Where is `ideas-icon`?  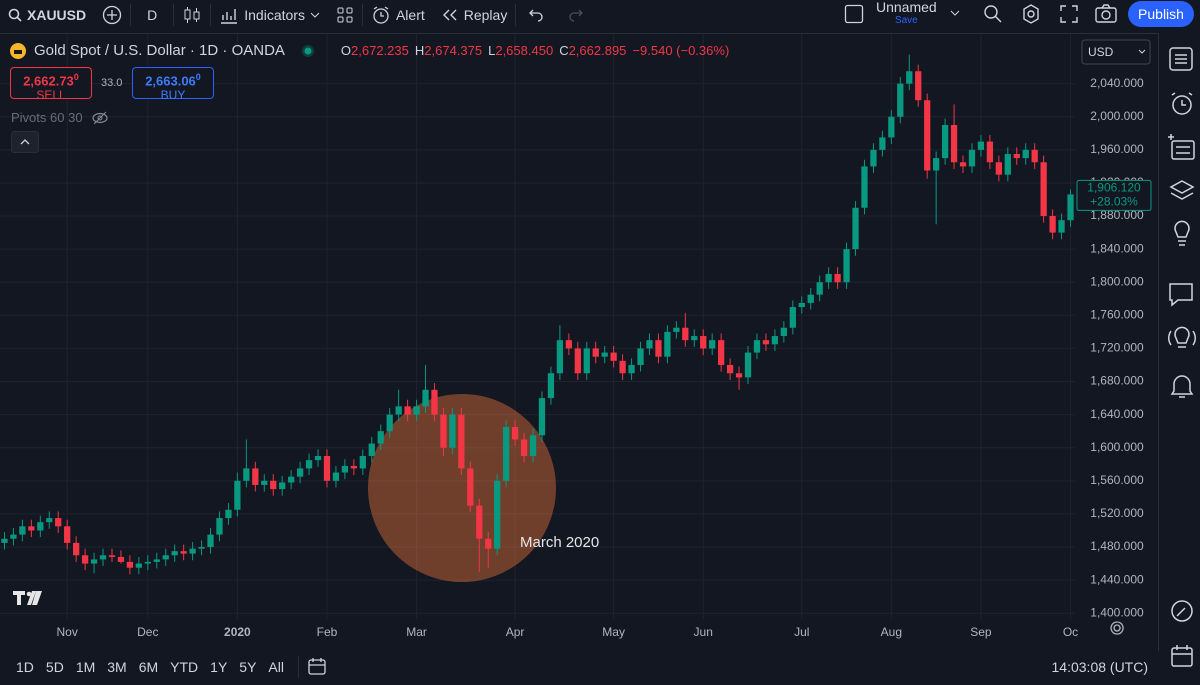
ideas-icon is located at coordinates (1182, 233).